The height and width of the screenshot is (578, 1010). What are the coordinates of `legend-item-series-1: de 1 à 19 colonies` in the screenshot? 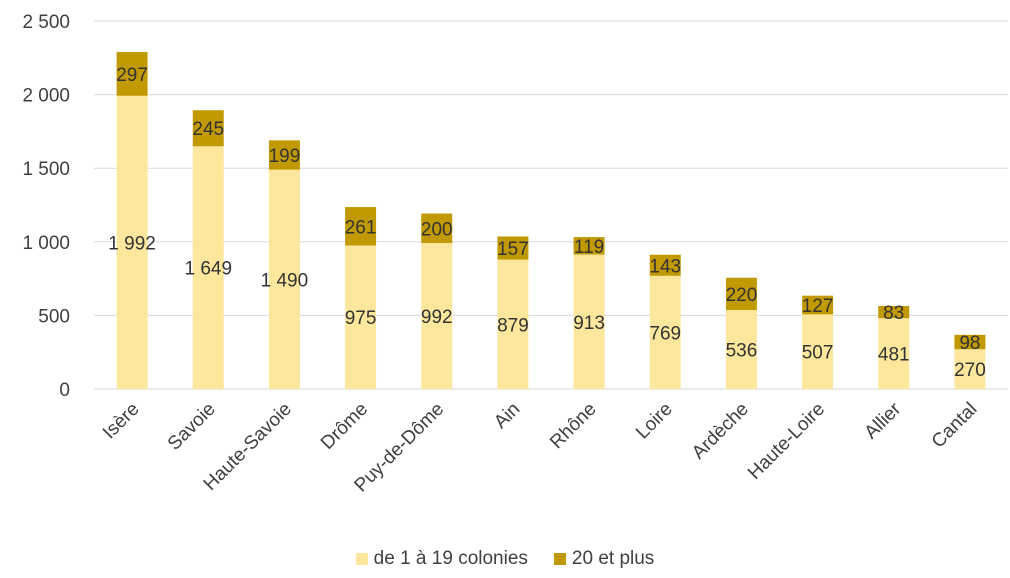 It's located at (441, 559).